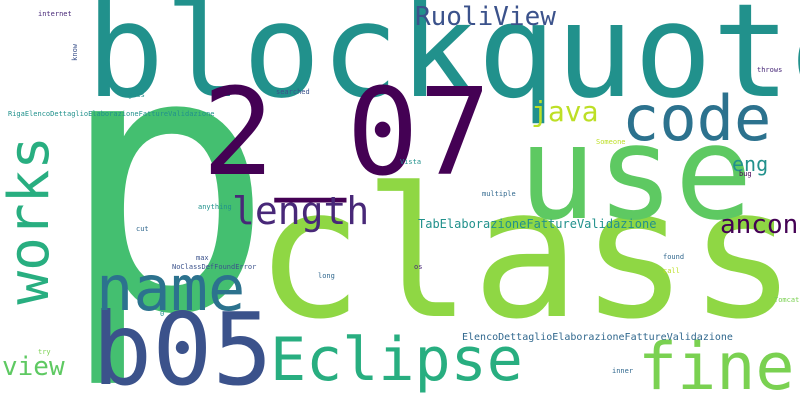  What do you see at coordinates (182, 345) in the screenshot?
I see `word-b05: b05` at bounding box center [182, 345].